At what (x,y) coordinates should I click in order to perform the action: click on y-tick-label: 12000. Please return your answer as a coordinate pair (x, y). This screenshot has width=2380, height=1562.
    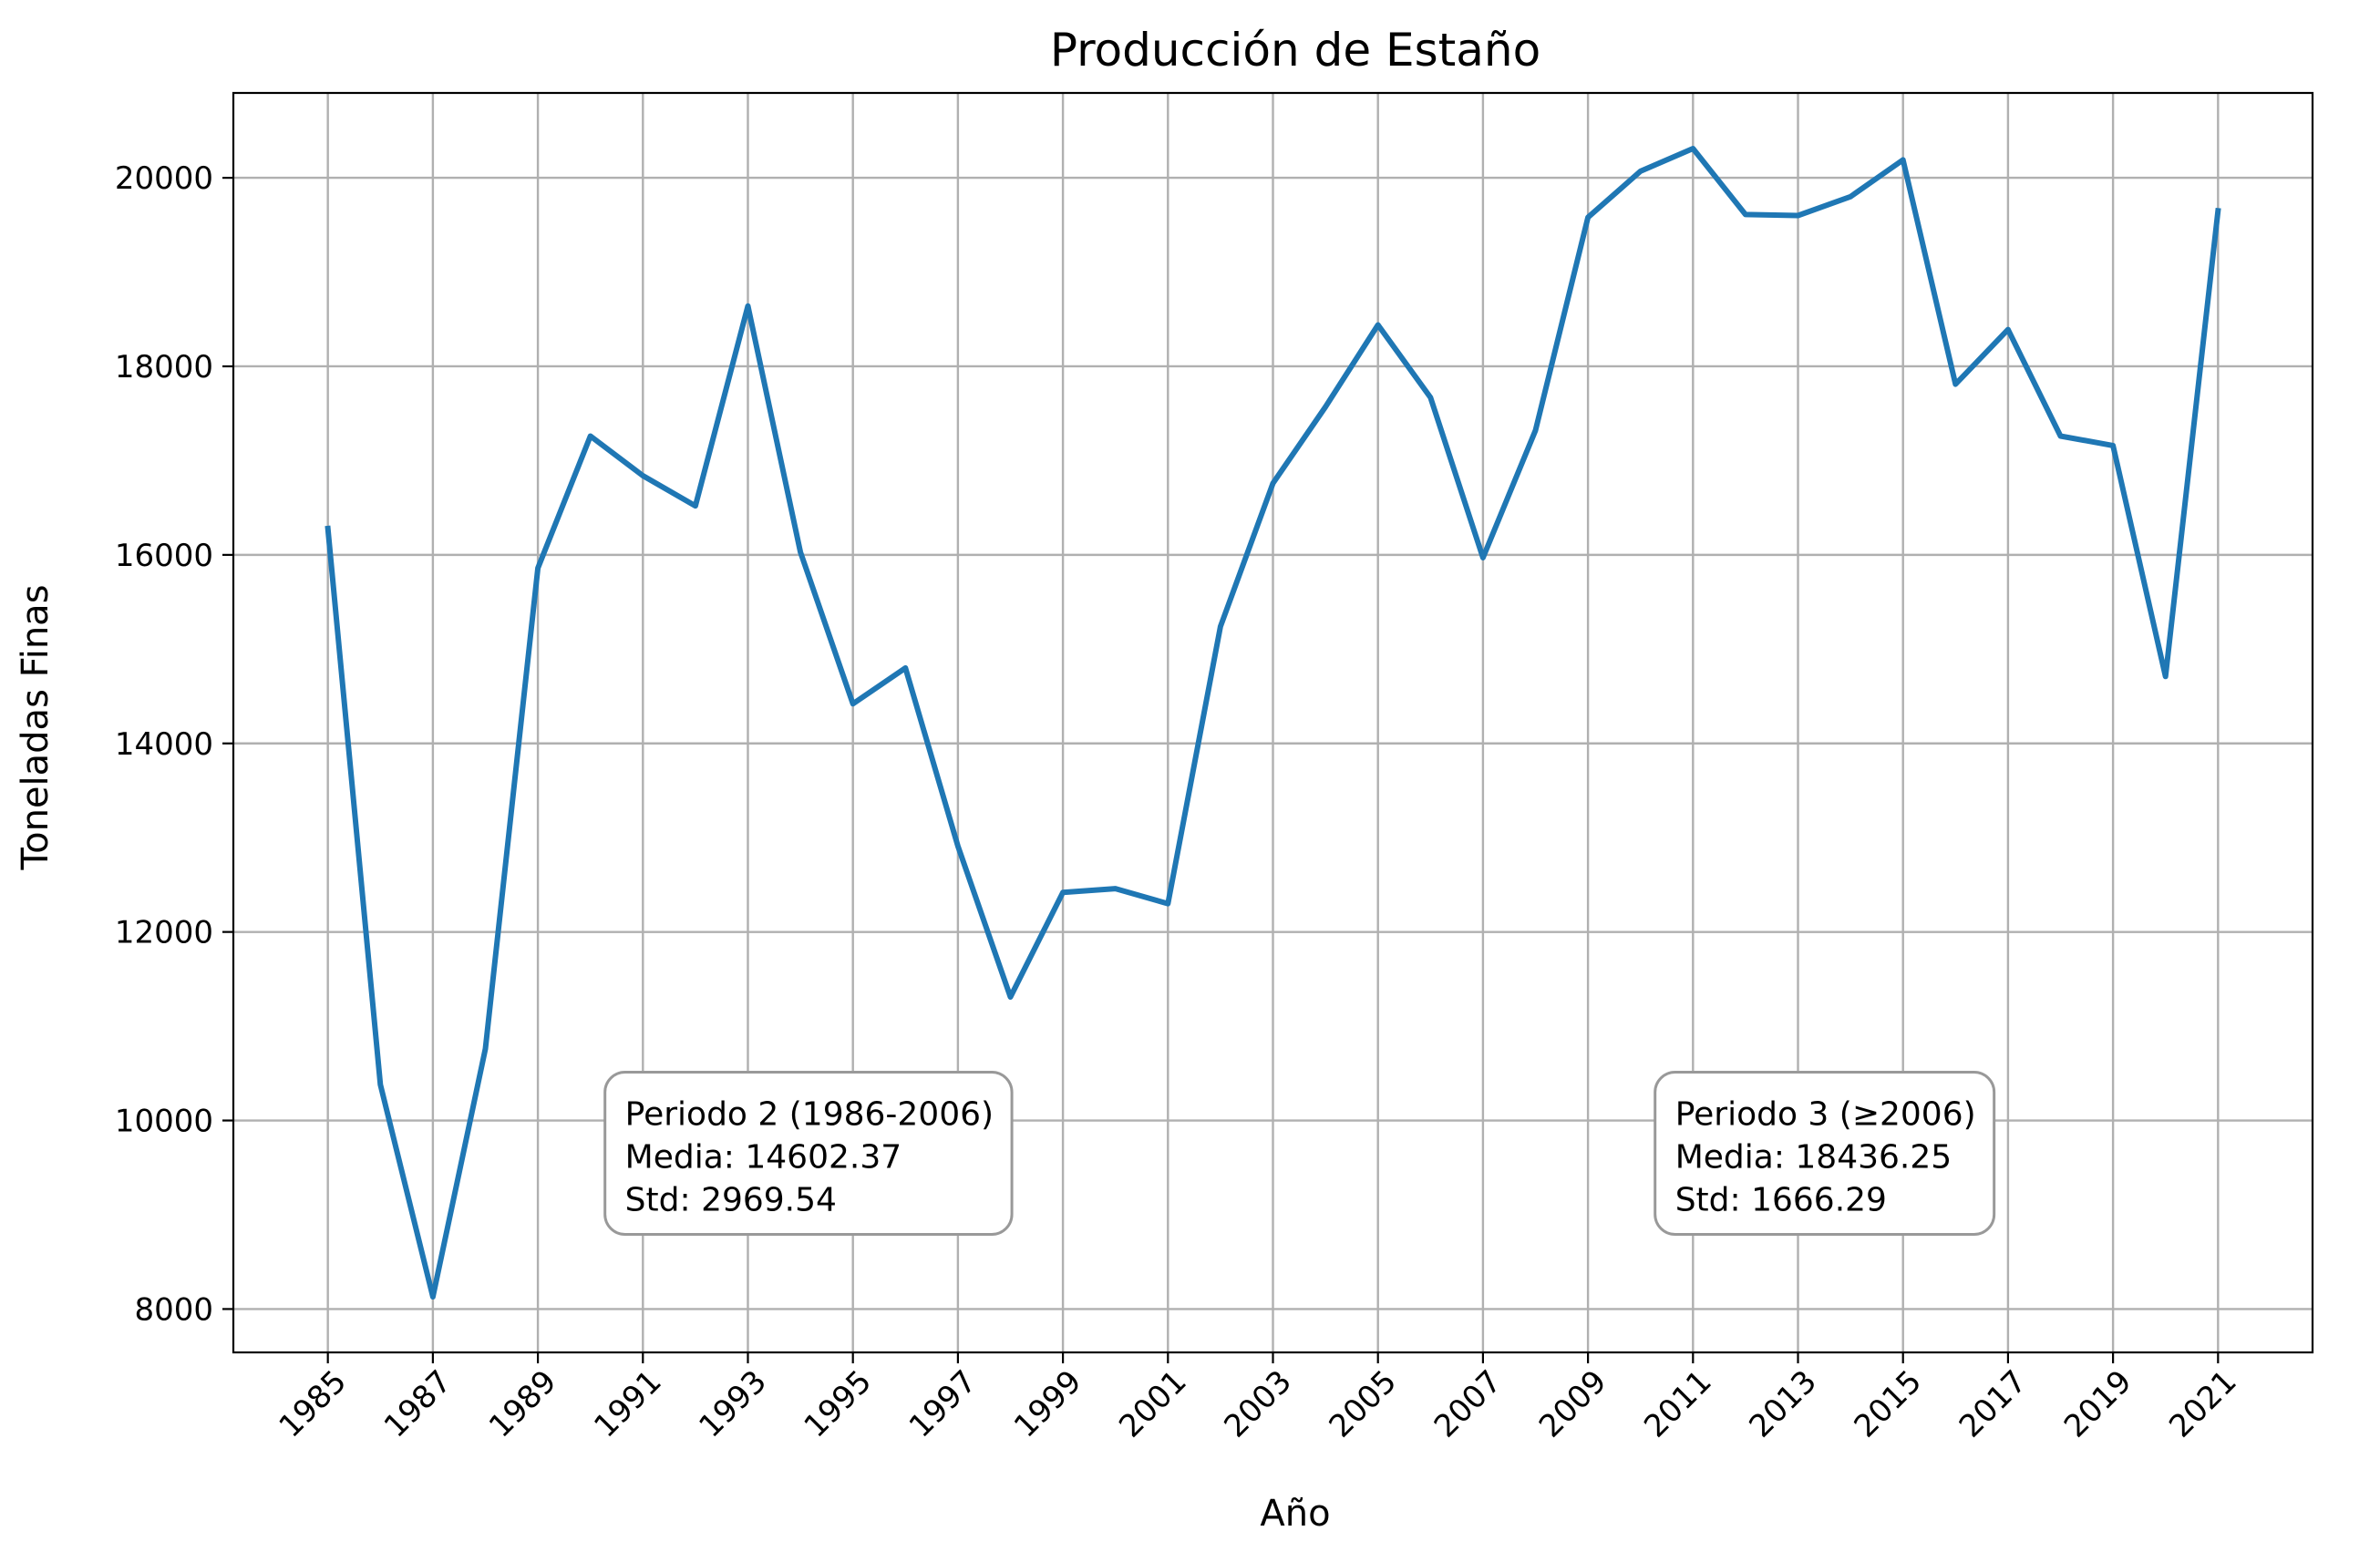
    Looking at the image, I should click on (164, 933).